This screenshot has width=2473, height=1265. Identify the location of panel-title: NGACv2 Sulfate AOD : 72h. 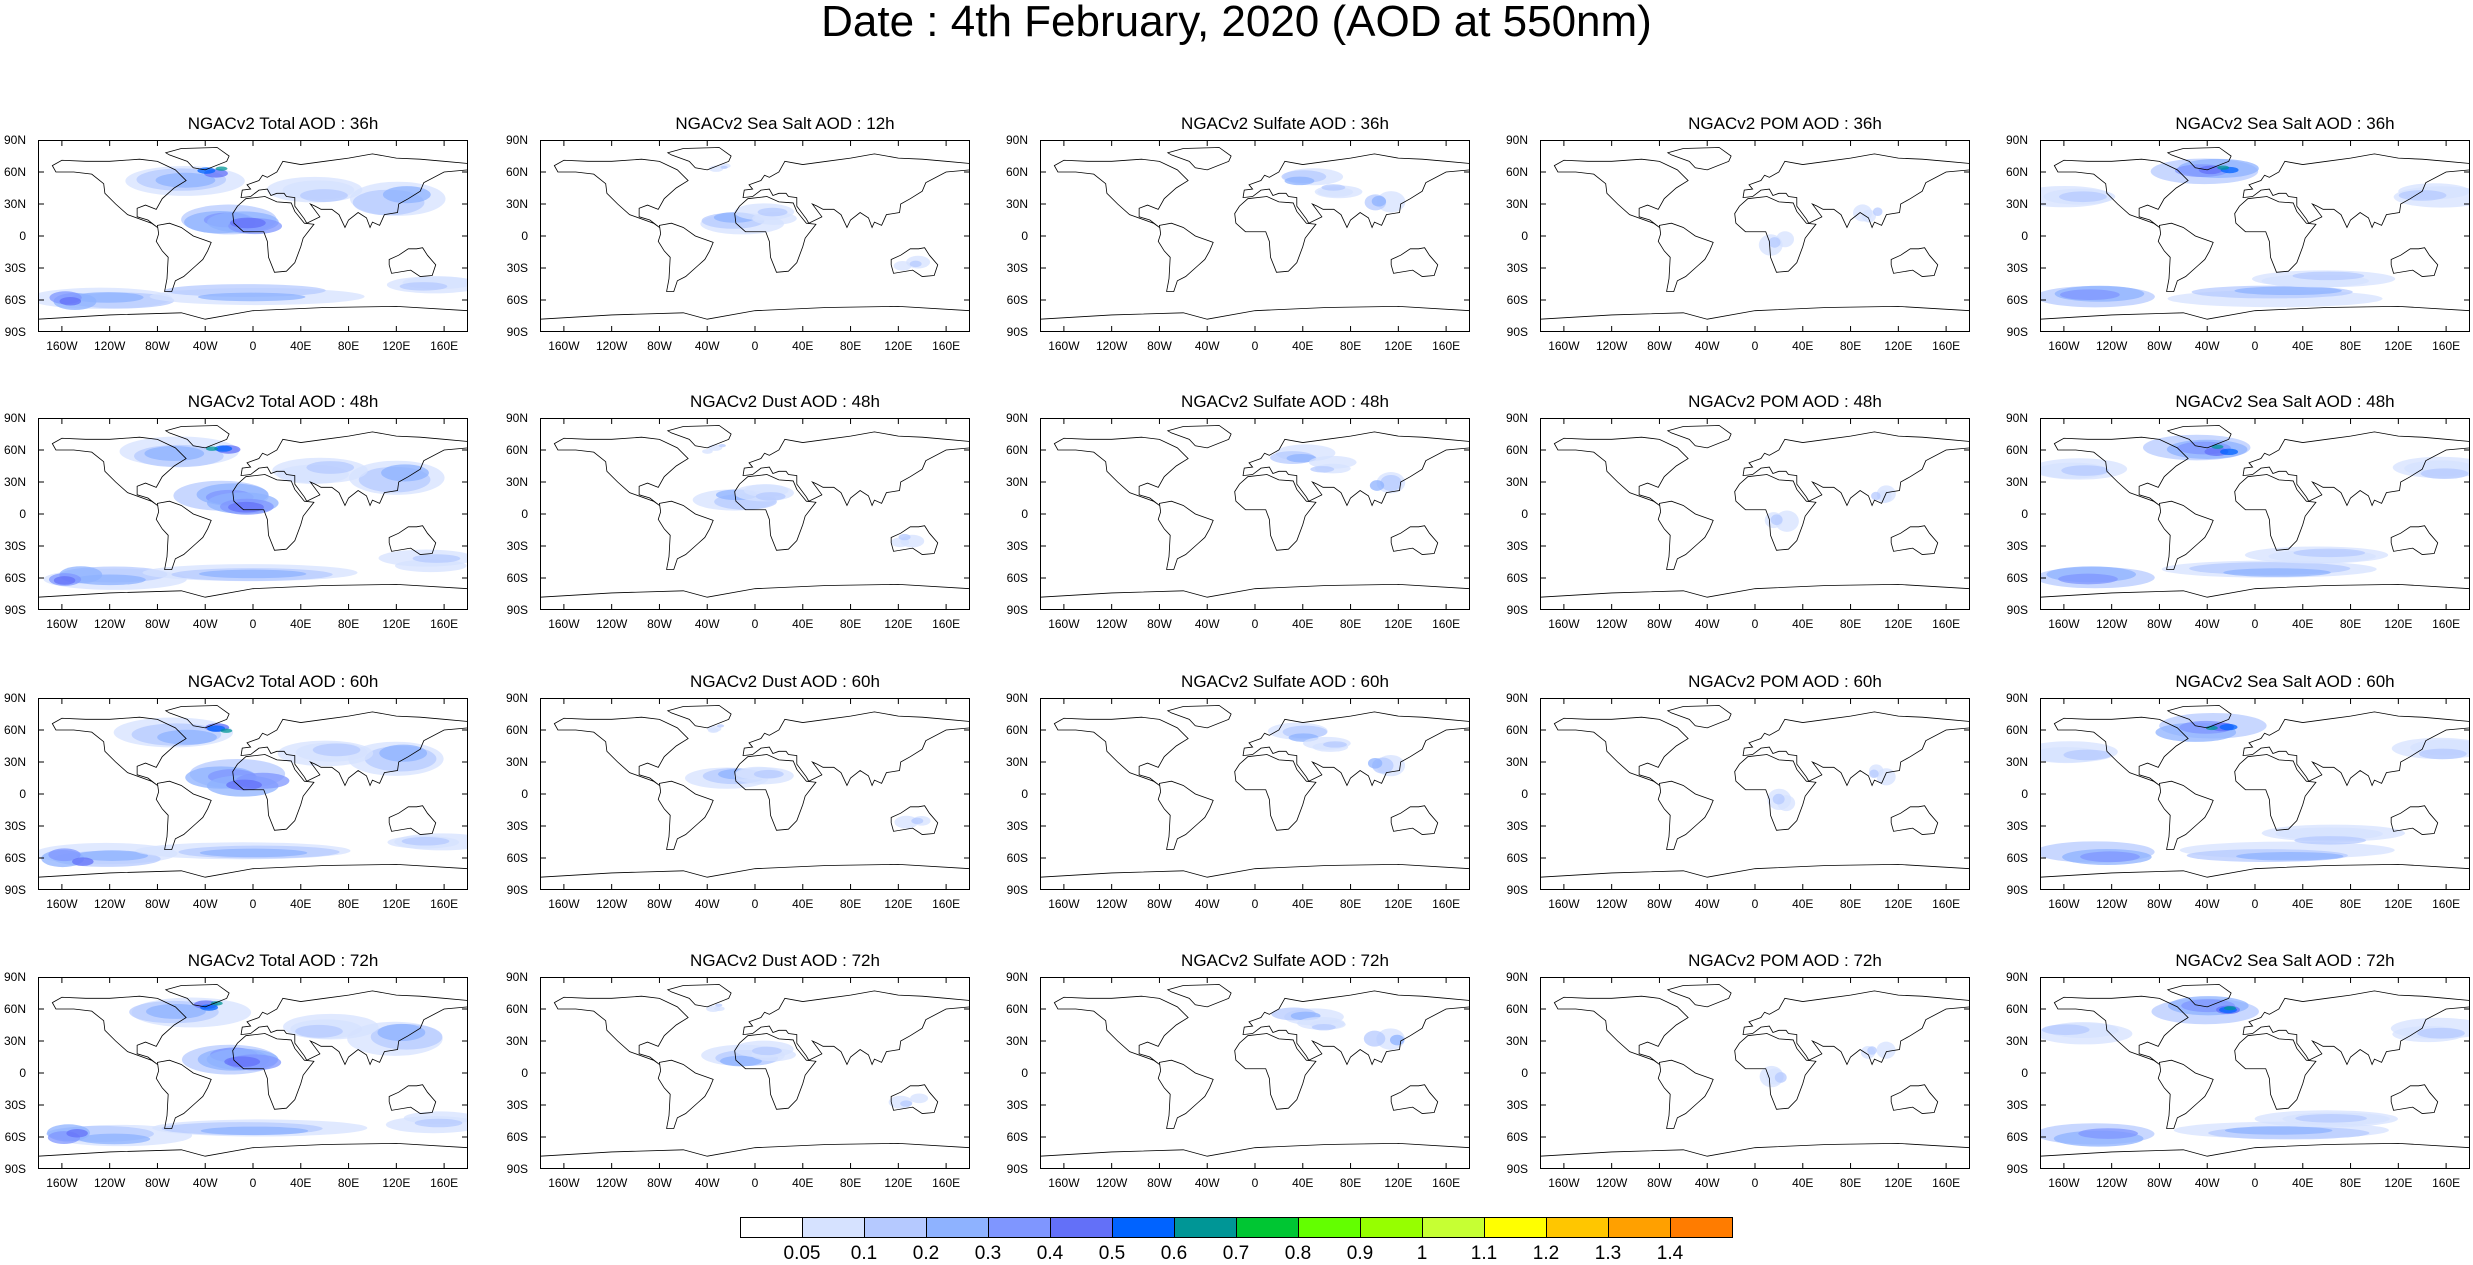
(1285, 960).